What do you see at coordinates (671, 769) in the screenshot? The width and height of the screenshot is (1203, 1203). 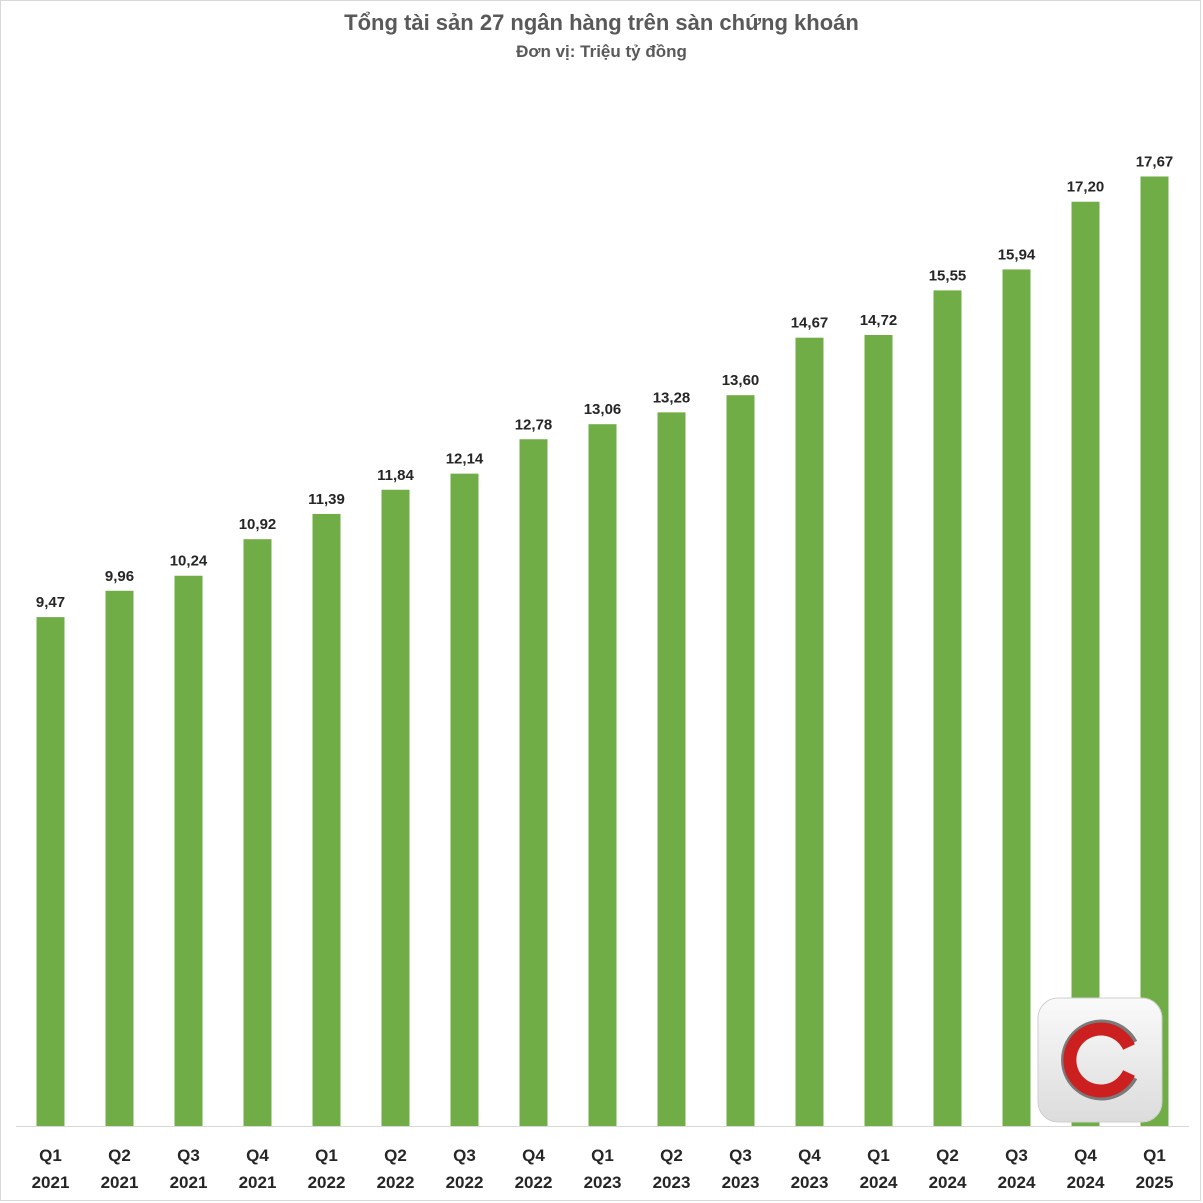 I see `bar-q2-2023` at bounding box center [671, 769].